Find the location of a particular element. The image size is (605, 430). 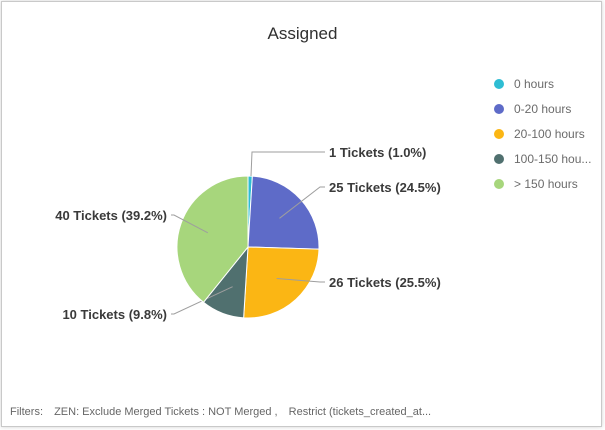

filters-label: Filters: is located at coordinates (26, 412).